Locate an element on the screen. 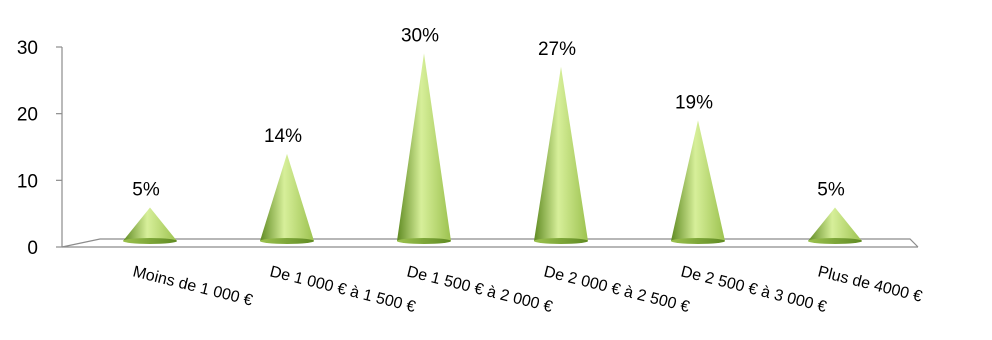  category-label: De 1 000 € à 1 500 € is located at coordinates (342, 289).